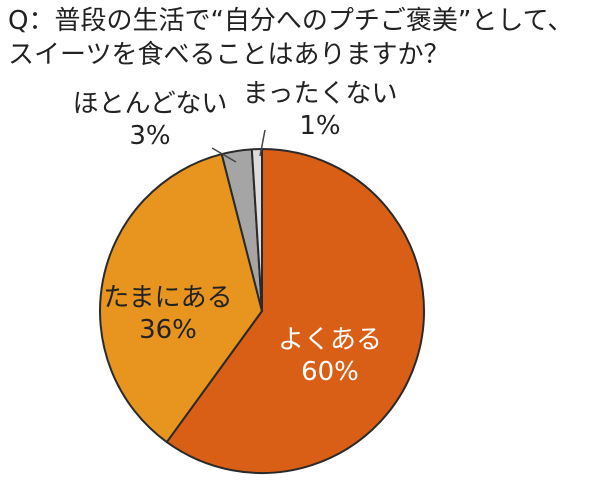 This screenshot has width=615, height=493. Describe the element at coordinates (291, 21) in the screenshot. I see `chart-title-line-1: Q：普段の生活で“自分へのプチご褒美”として、` at that location.